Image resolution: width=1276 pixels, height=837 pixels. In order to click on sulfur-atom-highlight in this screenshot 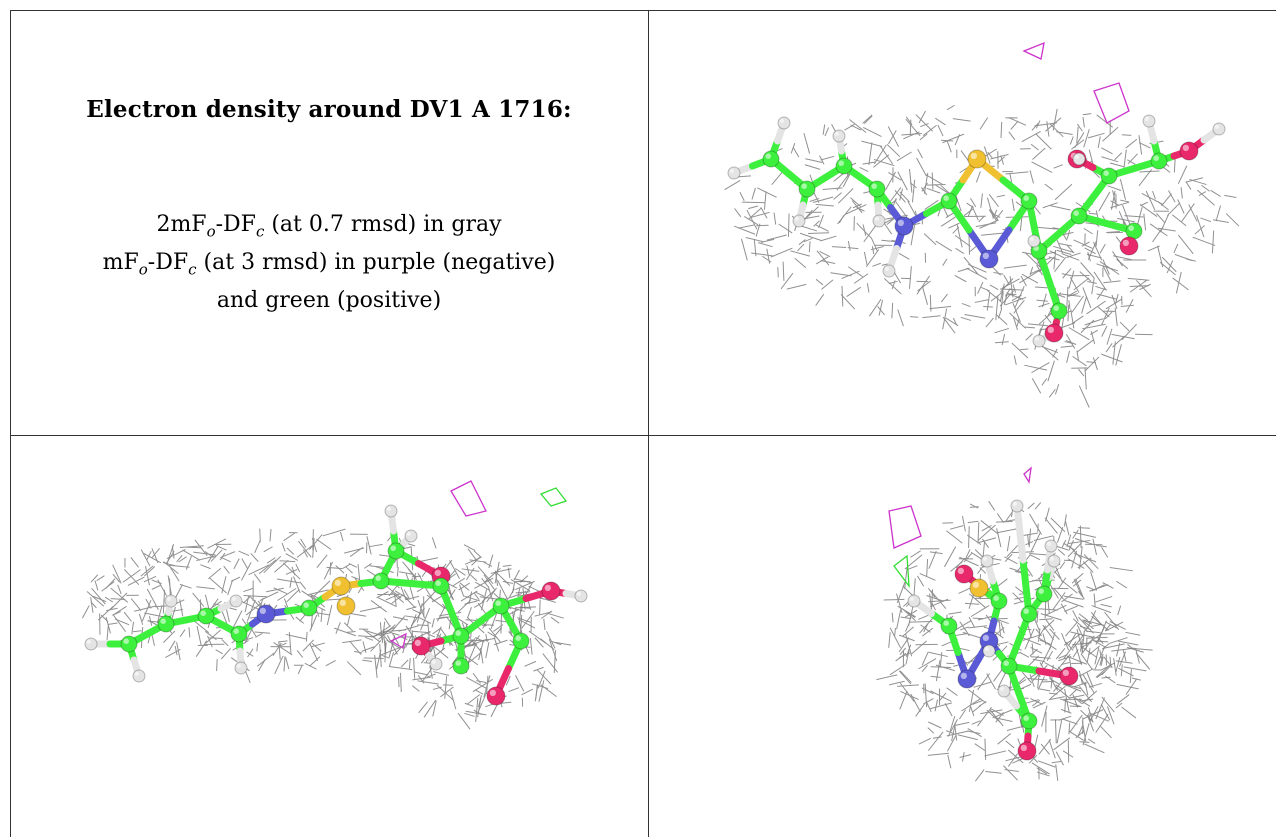, I will do `click(975, 584)`.